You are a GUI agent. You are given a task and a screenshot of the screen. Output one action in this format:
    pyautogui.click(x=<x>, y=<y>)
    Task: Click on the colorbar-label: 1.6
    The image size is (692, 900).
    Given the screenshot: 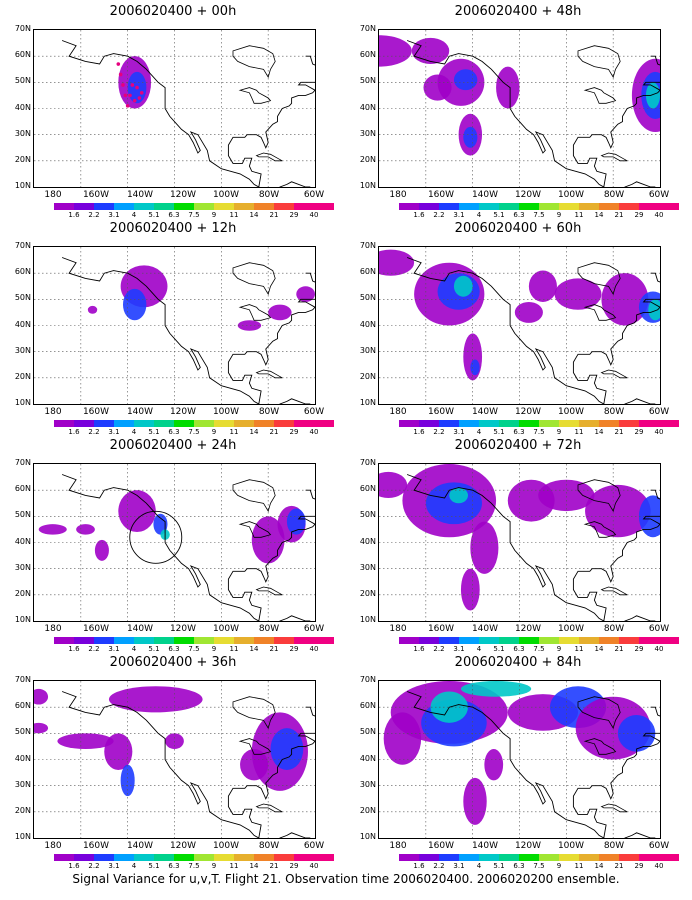 What is the action you would take?
    pyautogui.click(x=74, y=215)
    